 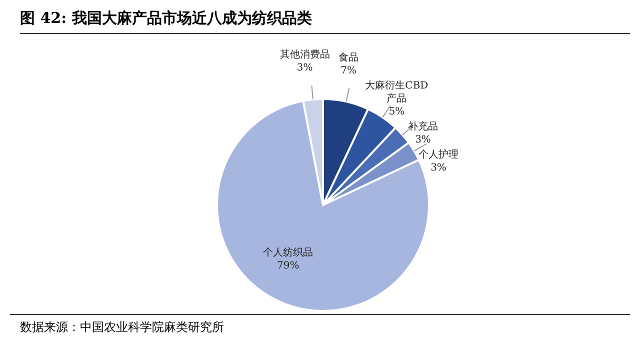 What do you see at coordinates (305, 54) in the screenshot?
I see `slice-label: 其他消费品` at bounding box center [305, 54].